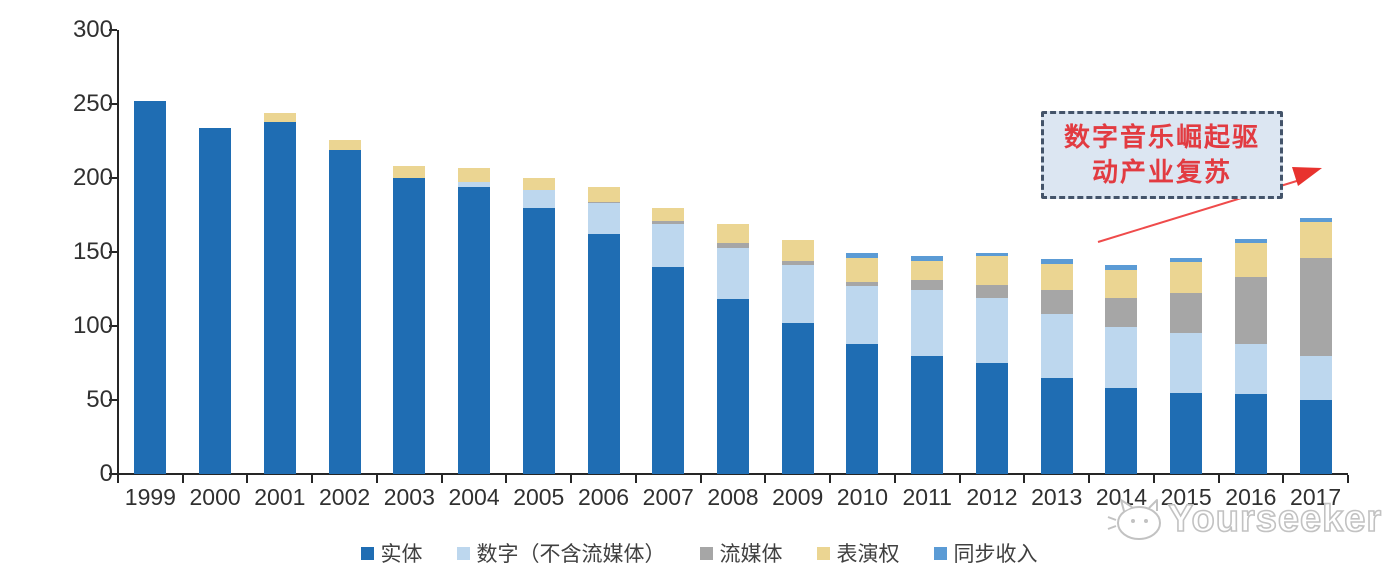 The width and height of the screenshot is (1398, 582). What do you see at coordinates (92, 251) in the screenshot?
I see `y-axis-tick-label: 150` at bounding box center [92, 251].